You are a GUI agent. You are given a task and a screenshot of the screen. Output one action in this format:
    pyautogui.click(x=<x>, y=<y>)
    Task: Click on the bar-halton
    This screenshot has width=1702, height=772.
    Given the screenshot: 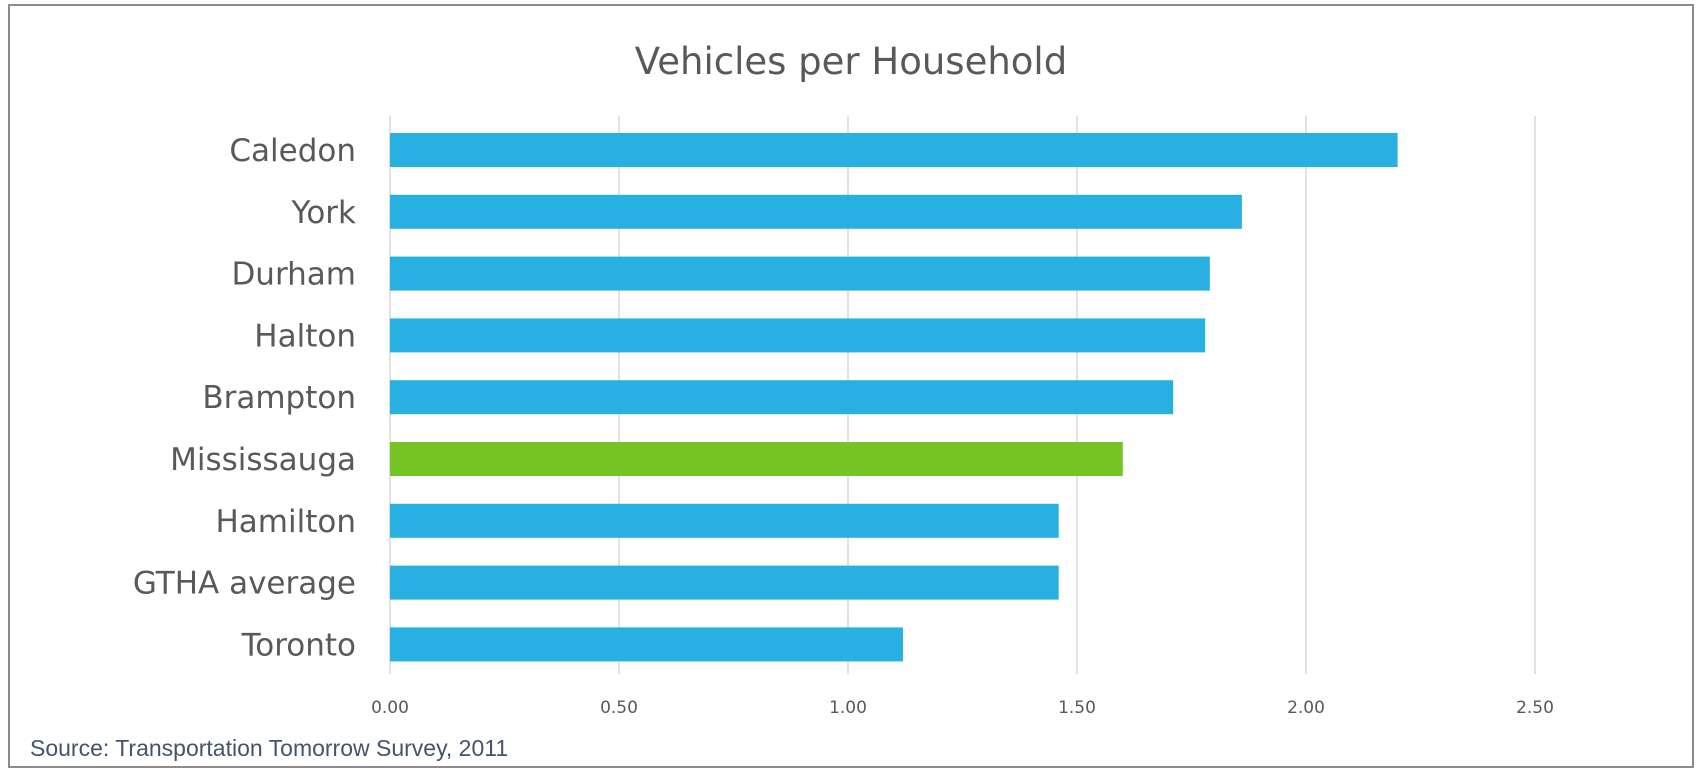 What is the action you would take?
    pyautogui.click(x=798, y=335)
    